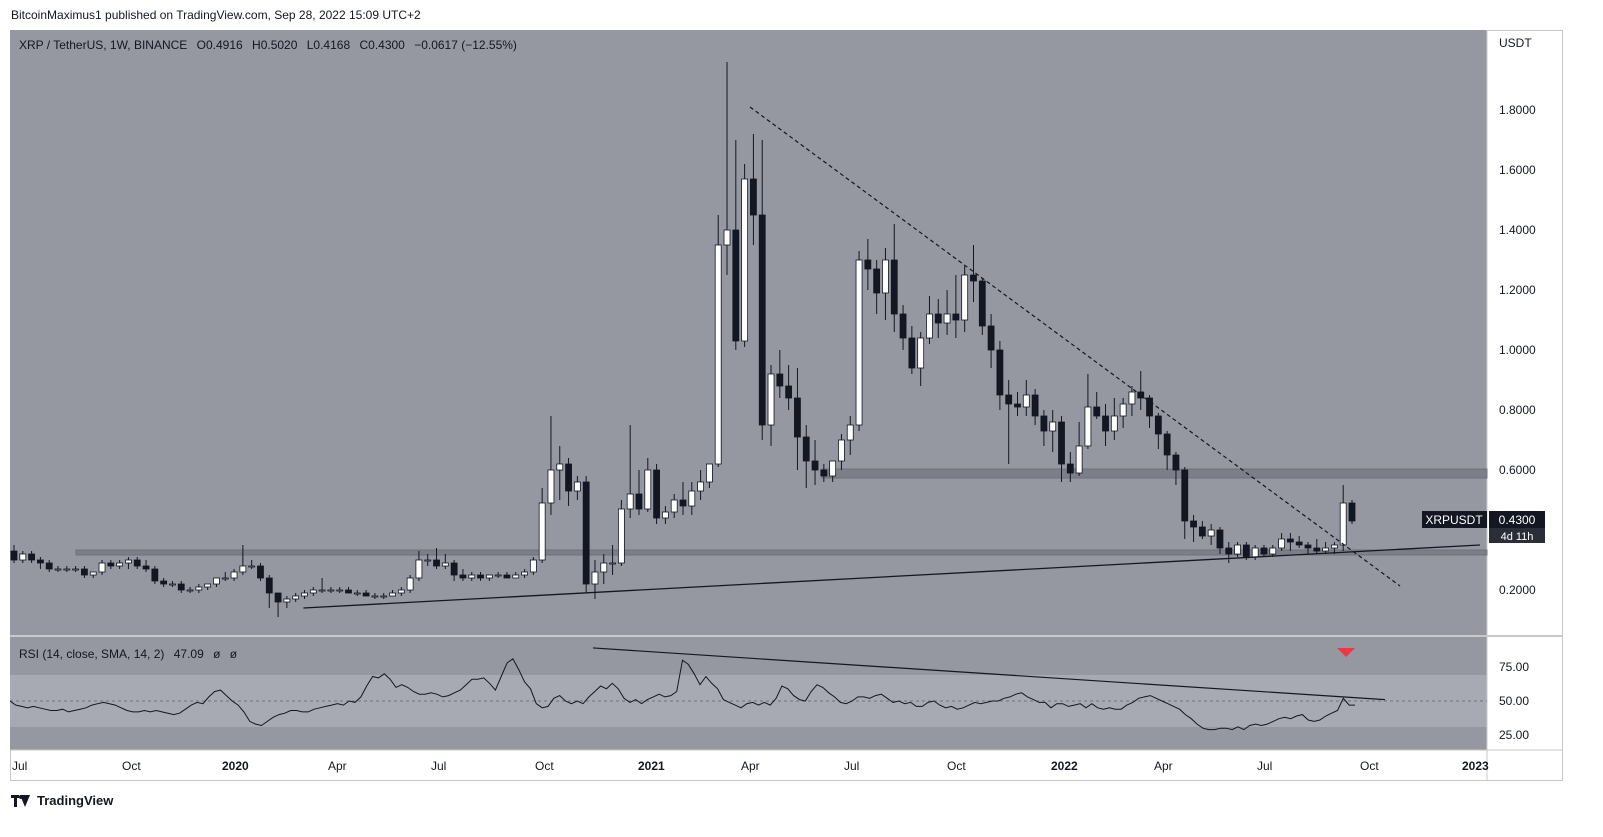  I want to click on rsi-axis-ticks: 75.00 50.00 25.00, so click(1514, 701).